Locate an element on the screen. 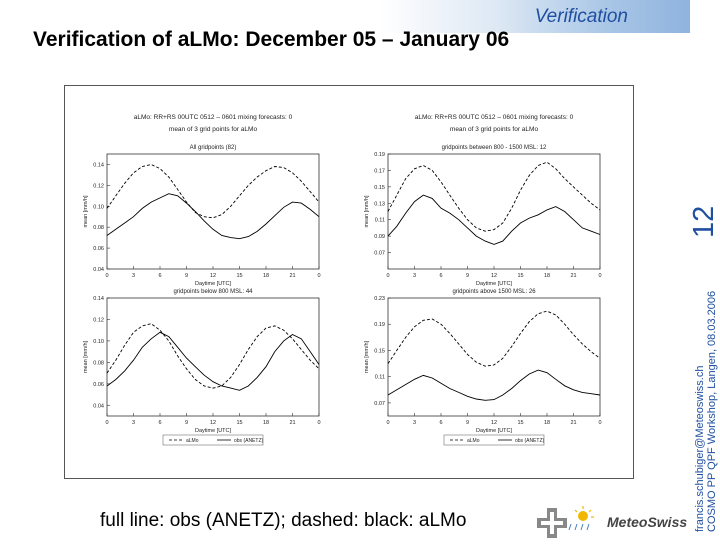  y-tick-label: 0.23 is located at coordinates (379, 299).